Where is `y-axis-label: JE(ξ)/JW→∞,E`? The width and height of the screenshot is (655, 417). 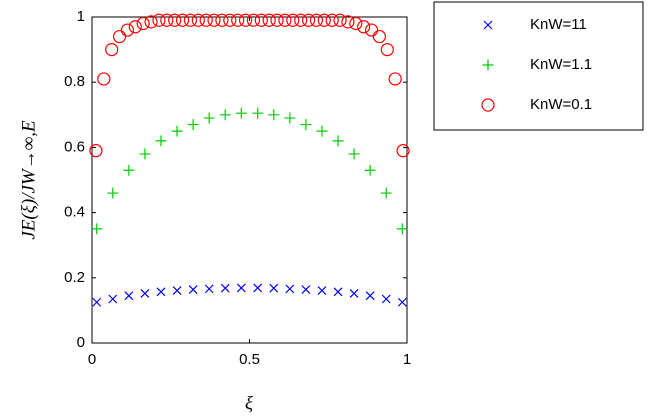
y-axis-label: JE(ξ)/JW→∞,E is located at coordinates (28, 180).